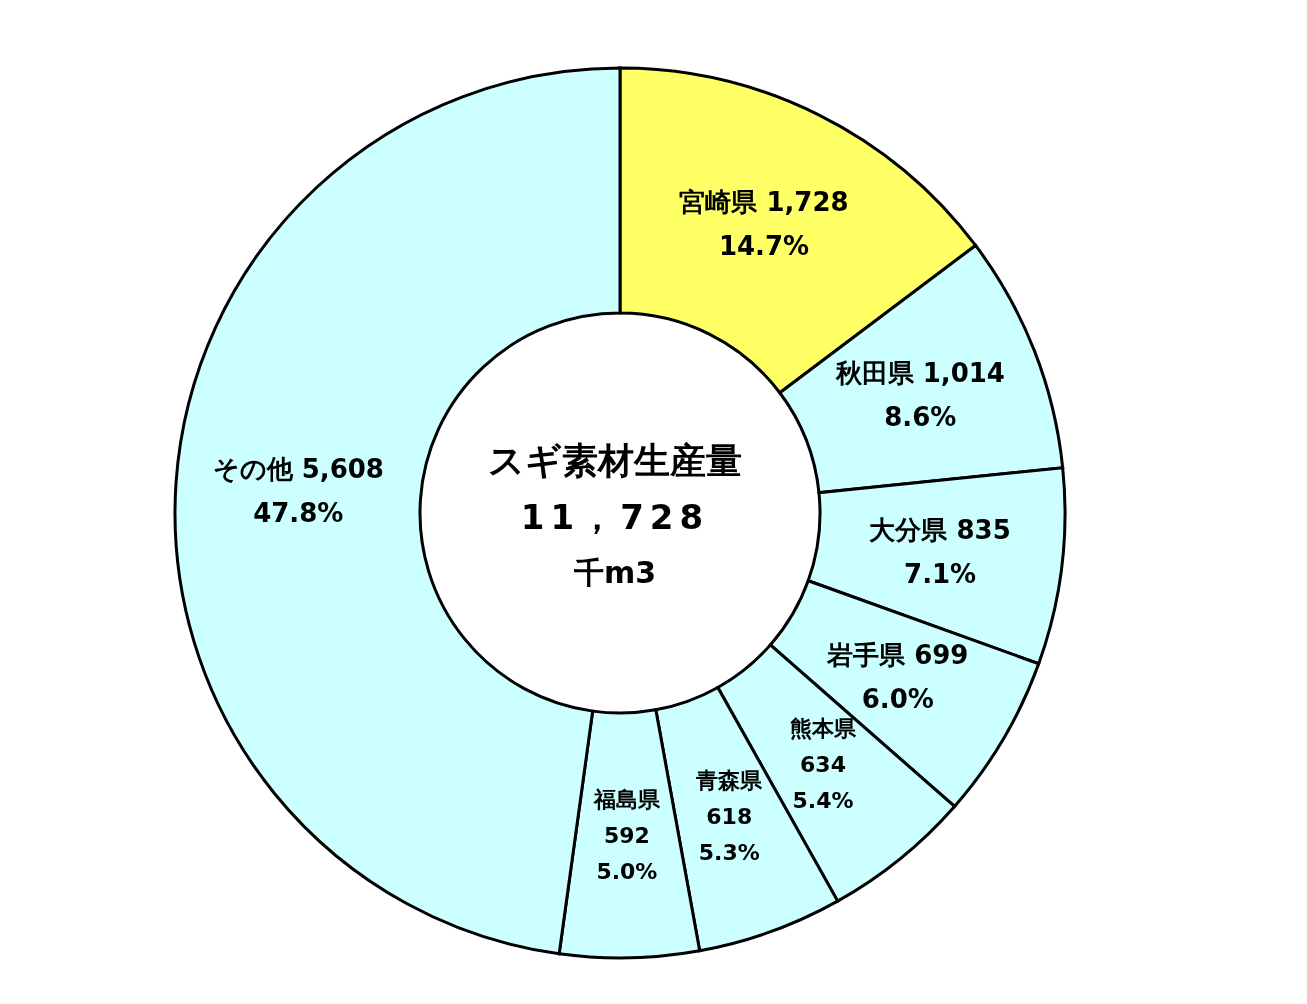 The width and height of the screenshot is (1307, 1004). I want to click on text: 千m3, so click(615, 573).